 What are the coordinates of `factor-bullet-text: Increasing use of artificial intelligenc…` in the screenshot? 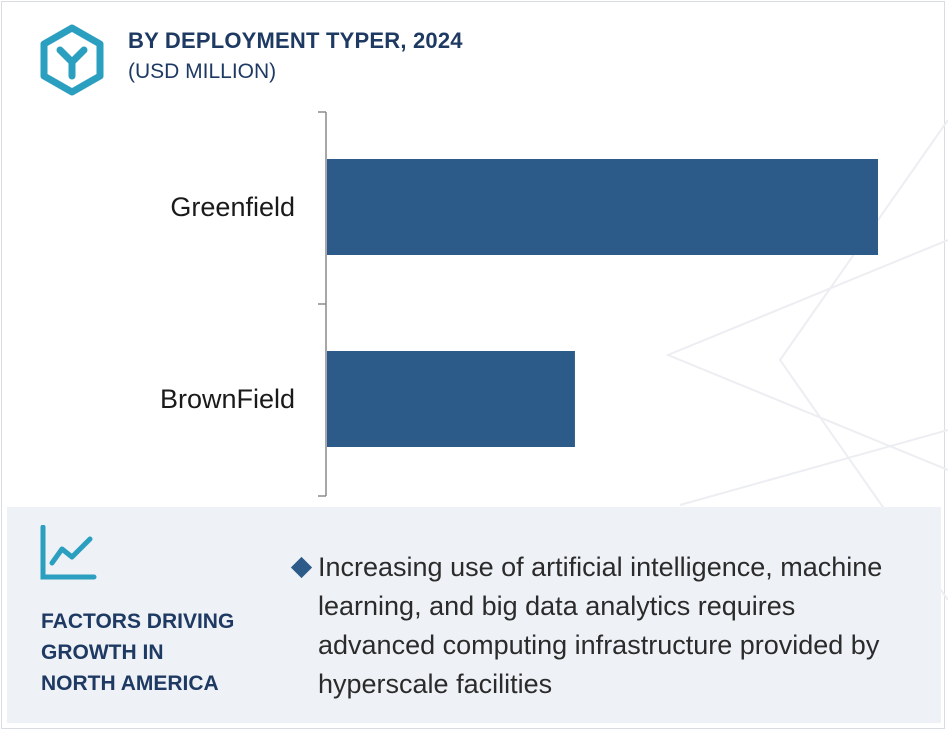 It's located at (600, 625).